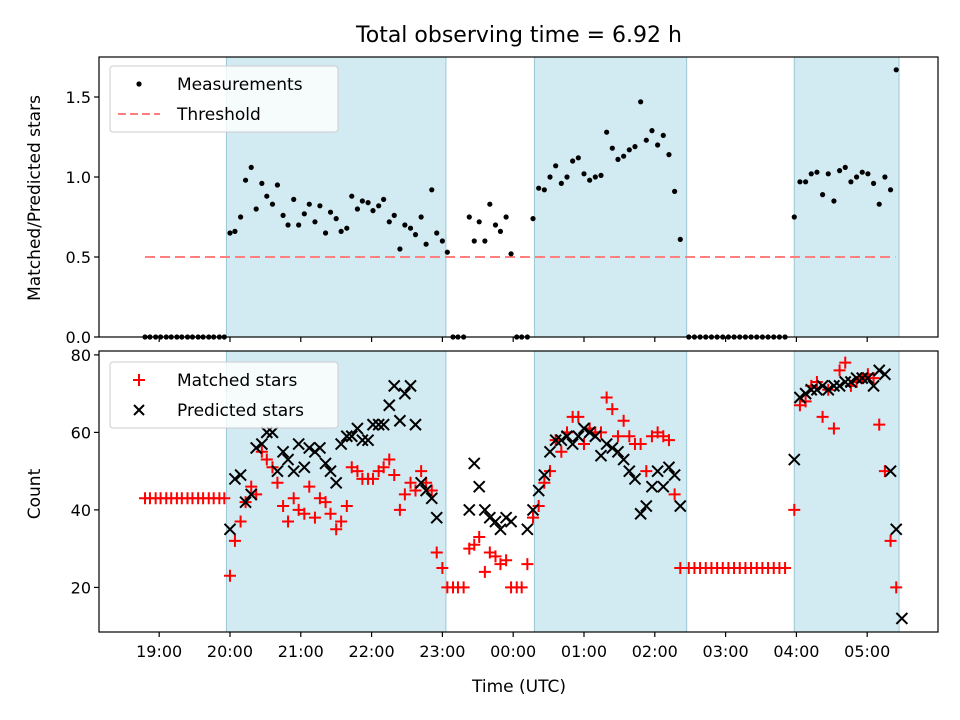 This screenshot has width=960, height=720. I want to click on x-tick-label-5: 00:00, so click(513, 651).